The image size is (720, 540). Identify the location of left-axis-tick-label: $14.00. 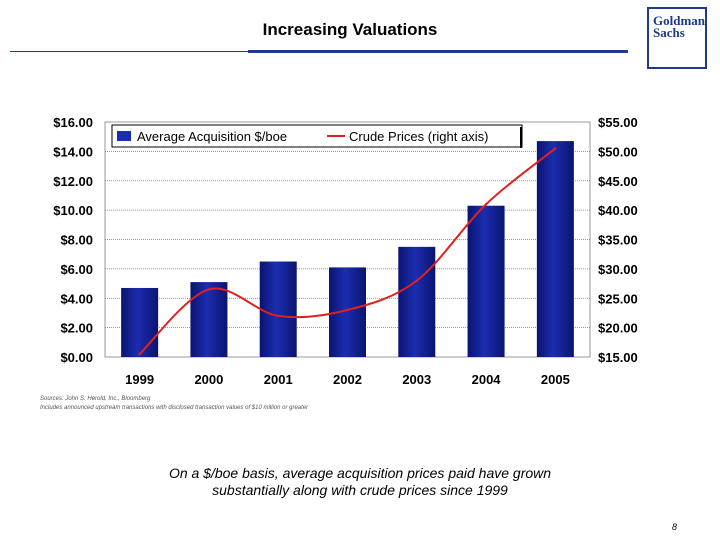
(73, 151).